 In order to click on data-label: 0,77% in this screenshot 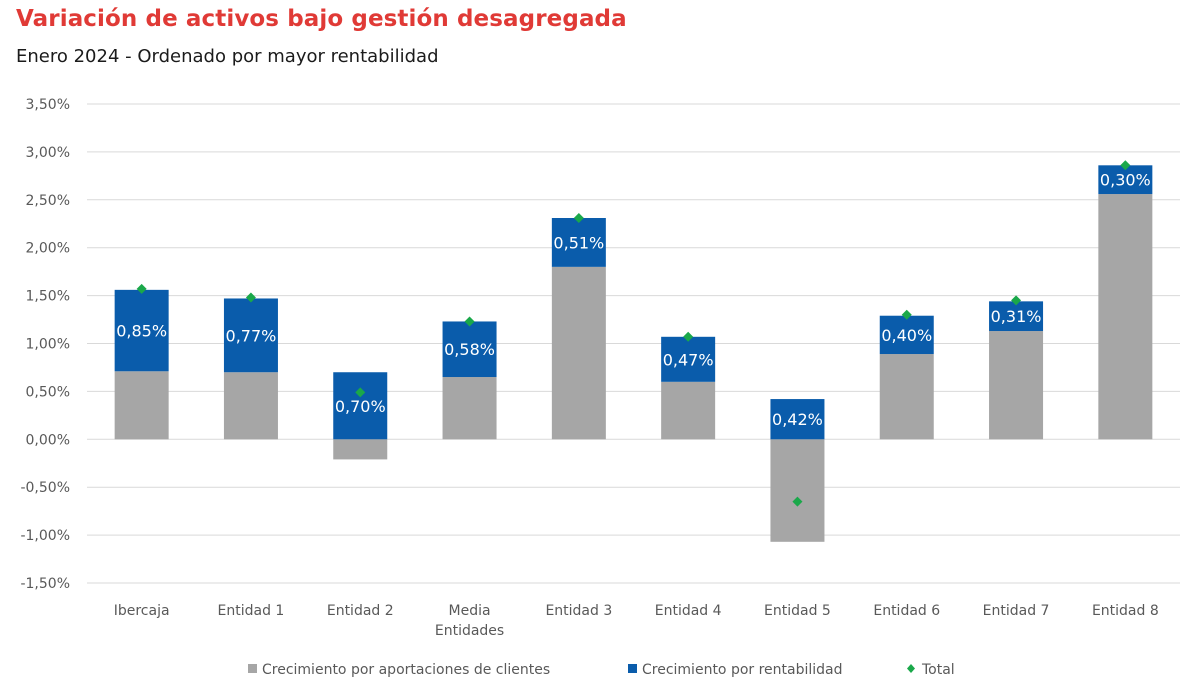, I will do `click(251, 335)`.